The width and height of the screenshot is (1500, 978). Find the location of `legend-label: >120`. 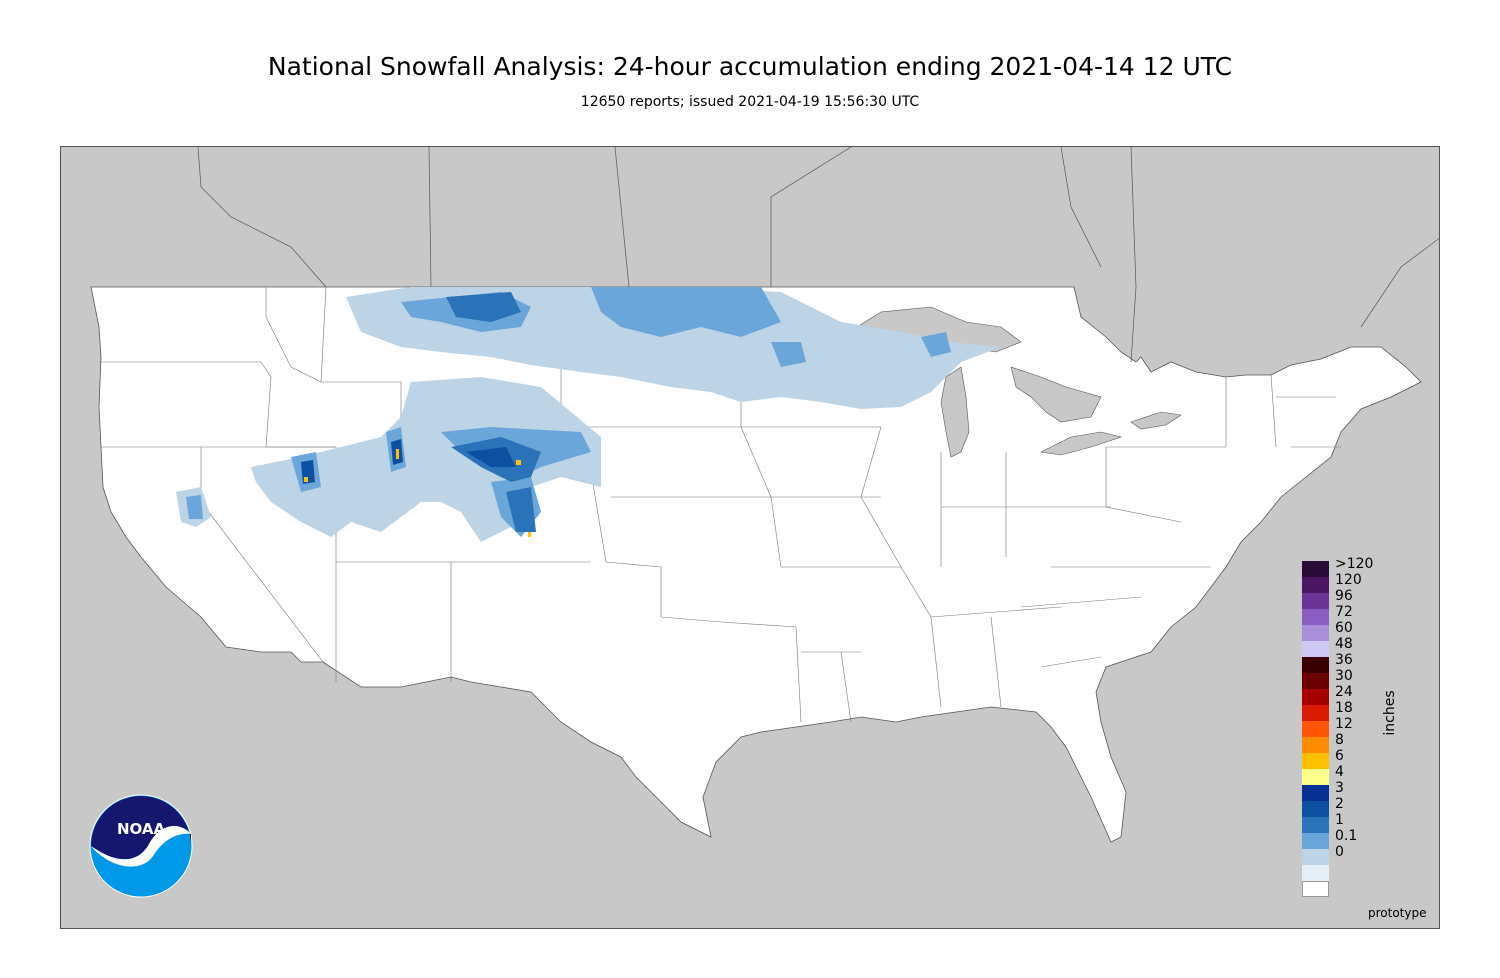

legend-label: >120 is located at coordinates (1354, 564).